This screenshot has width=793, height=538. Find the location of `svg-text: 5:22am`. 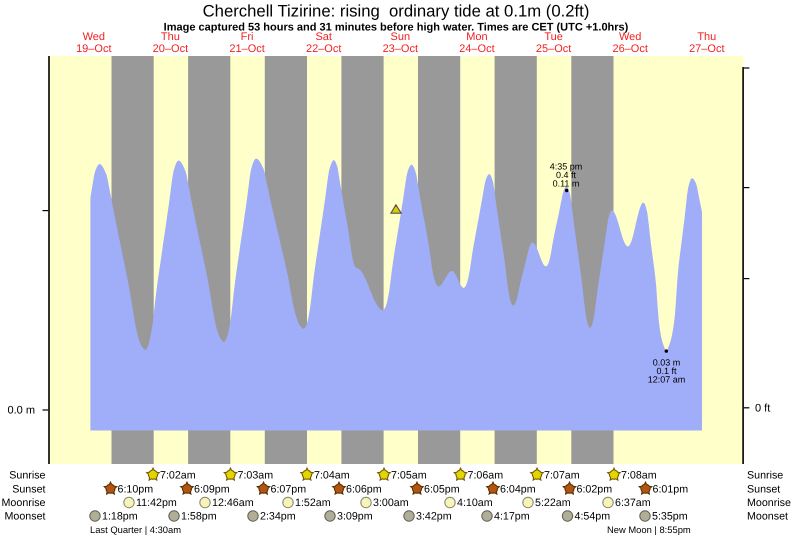

svg-text: 5:22am is located at coordinates (553, 503).